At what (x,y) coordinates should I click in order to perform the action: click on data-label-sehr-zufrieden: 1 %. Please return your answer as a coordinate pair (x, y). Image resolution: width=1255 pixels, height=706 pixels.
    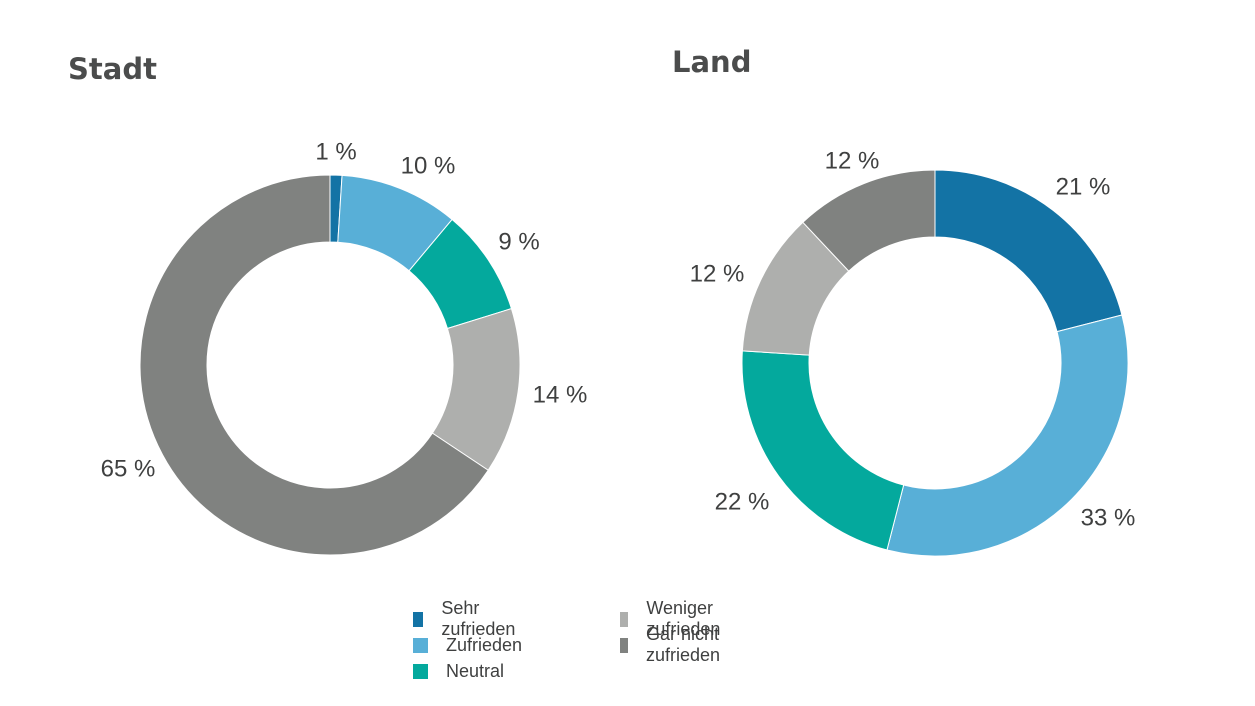
    Looking at the image, I should click on (335, 152).